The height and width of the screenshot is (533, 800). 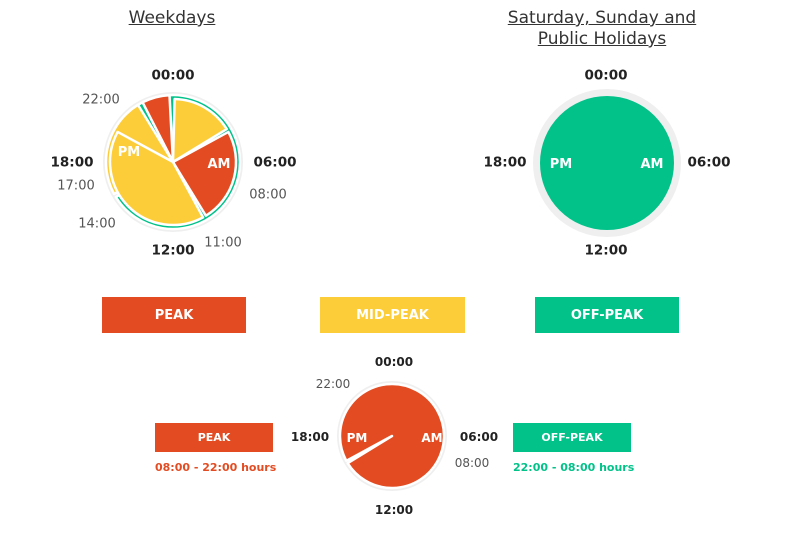 What do you see at coordinates (172, 18) in the screenshot?
I see `weekdays-title: Weekdays` at bounding box center [172, 18].